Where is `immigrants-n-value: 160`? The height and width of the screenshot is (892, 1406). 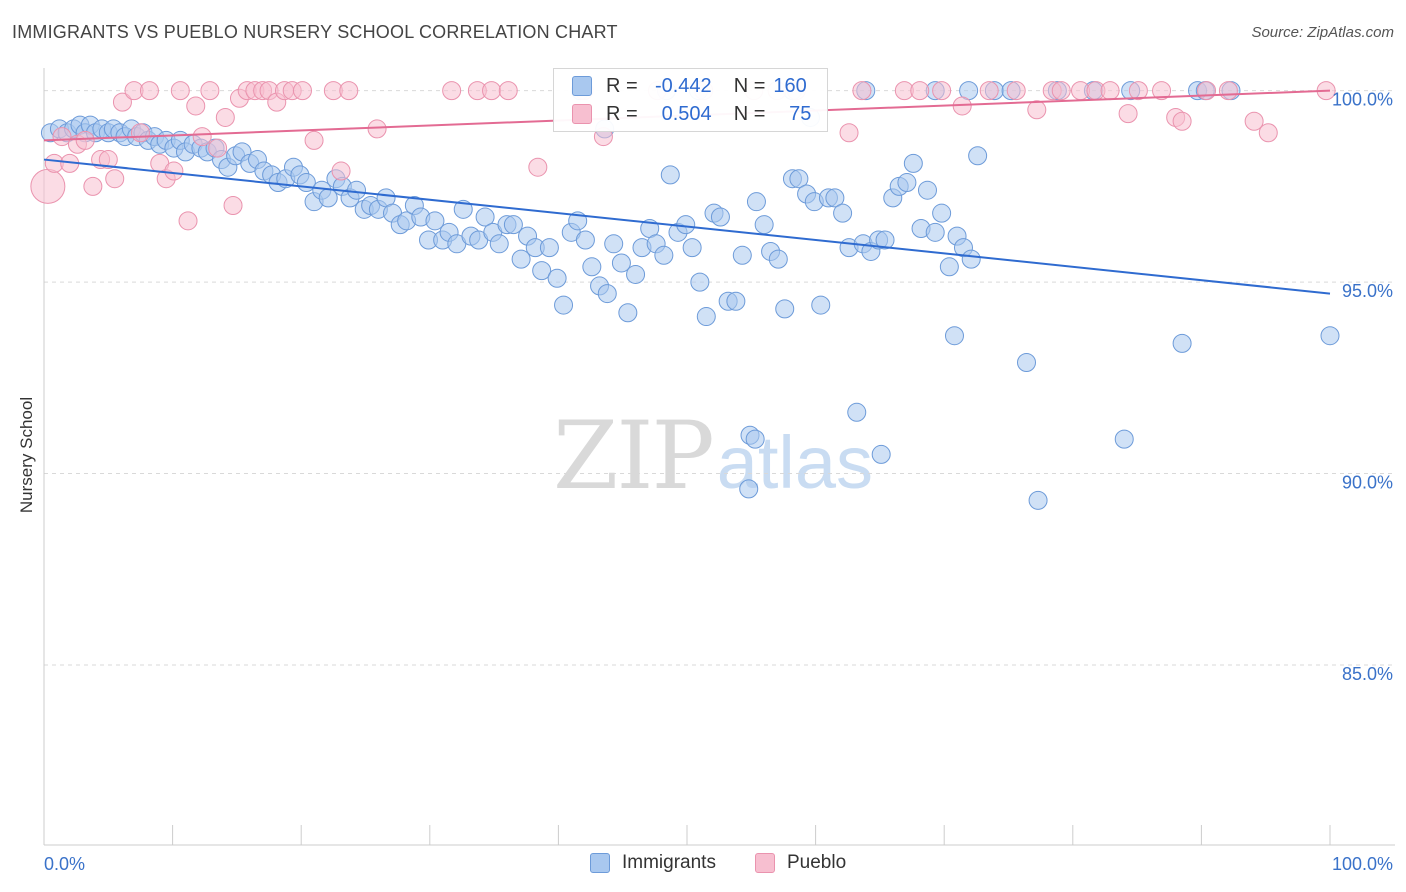 immigrants-n-value: 160 is located at coordinates (790, 85).